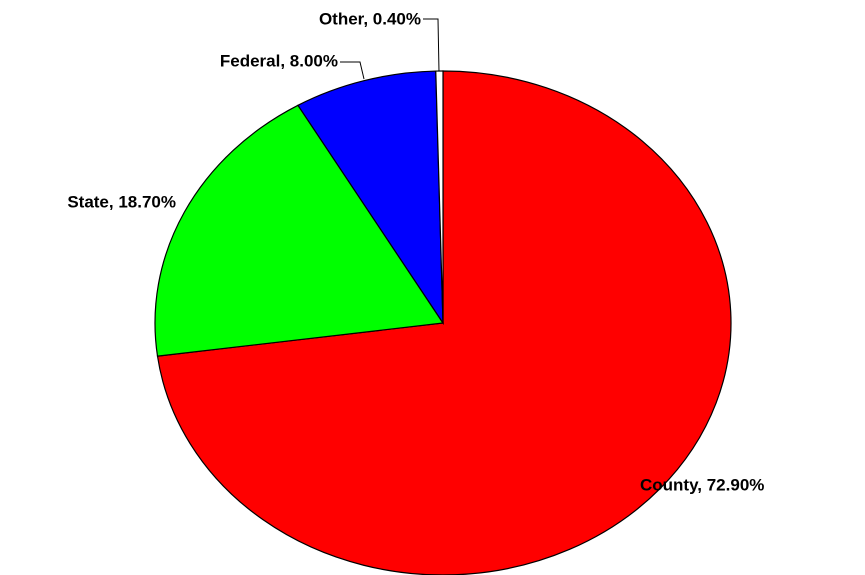 The height and width of the screenshot is (575, 865). I want to click on data-label: Other, 0.40%, so click(370, 18).